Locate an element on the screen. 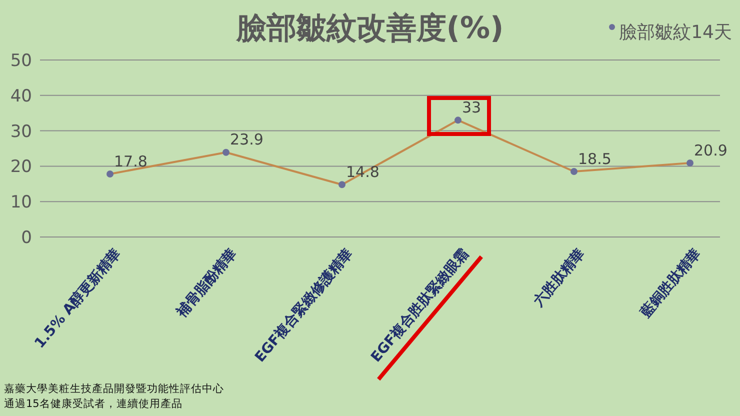 The height and width of the screenshot is (416, 740). y-tick-label: 20 is located at coordinates (21, 167).